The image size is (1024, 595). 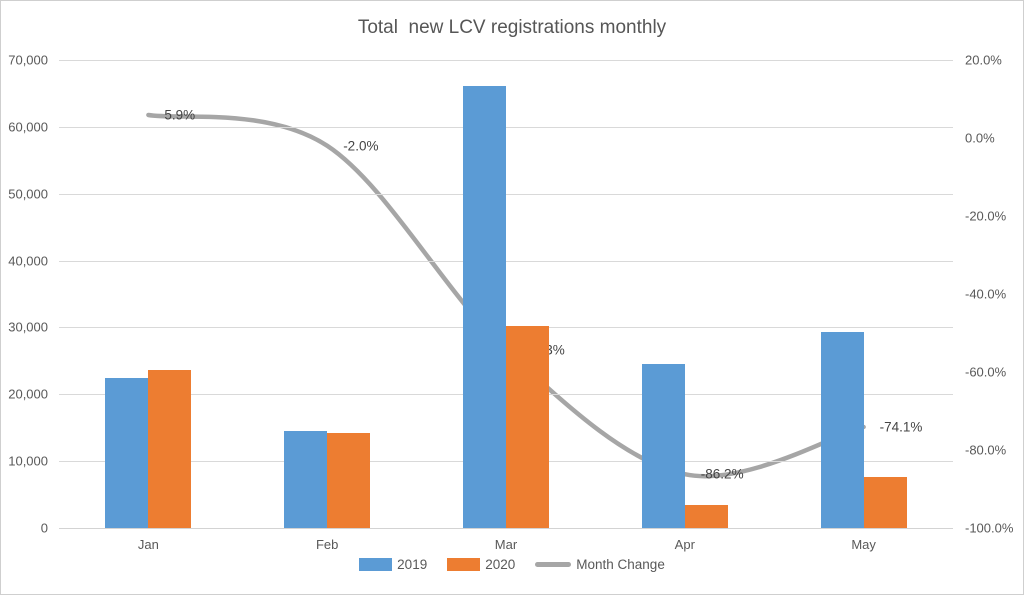 I want to click on right-axis-label: -80.0%, so click(x=986, y=450).